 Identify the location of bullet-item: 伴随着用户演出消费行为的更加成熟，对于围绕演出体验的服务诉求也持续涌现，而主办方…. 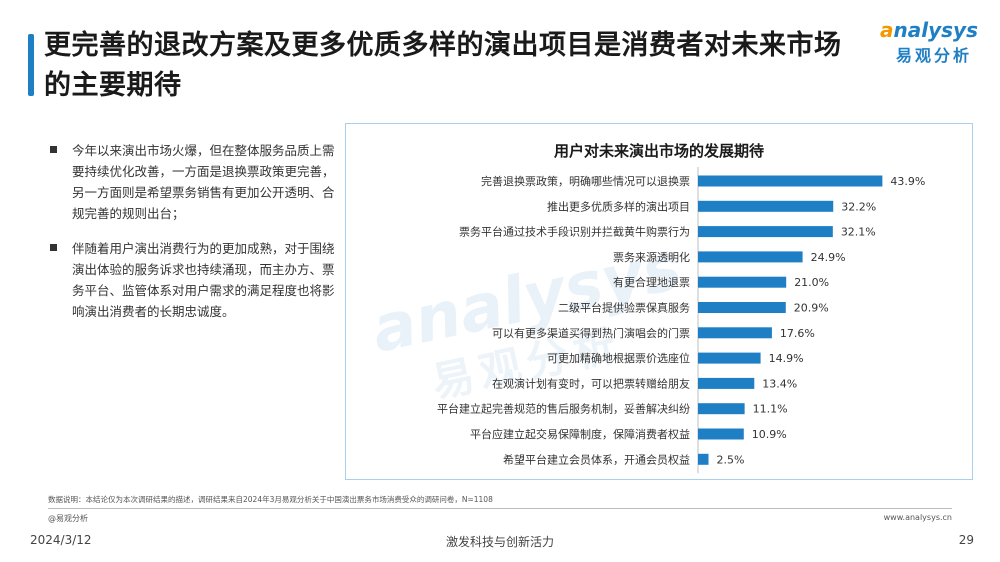
(193, 280).